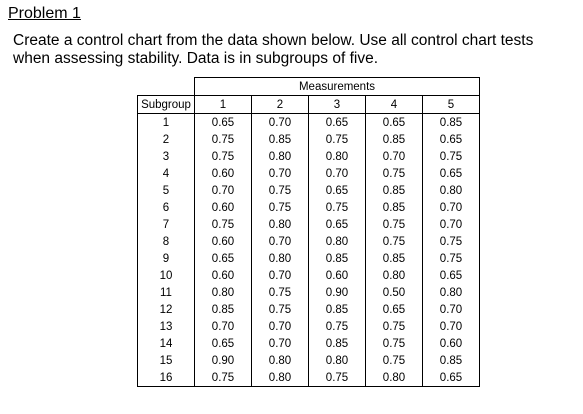 The width and height of the screenshot is (583, 414). What do you see at coordinates (44, 13) in the screenshot?
I see `problem-heading: Problem 1` at bounding box center [44, 13].